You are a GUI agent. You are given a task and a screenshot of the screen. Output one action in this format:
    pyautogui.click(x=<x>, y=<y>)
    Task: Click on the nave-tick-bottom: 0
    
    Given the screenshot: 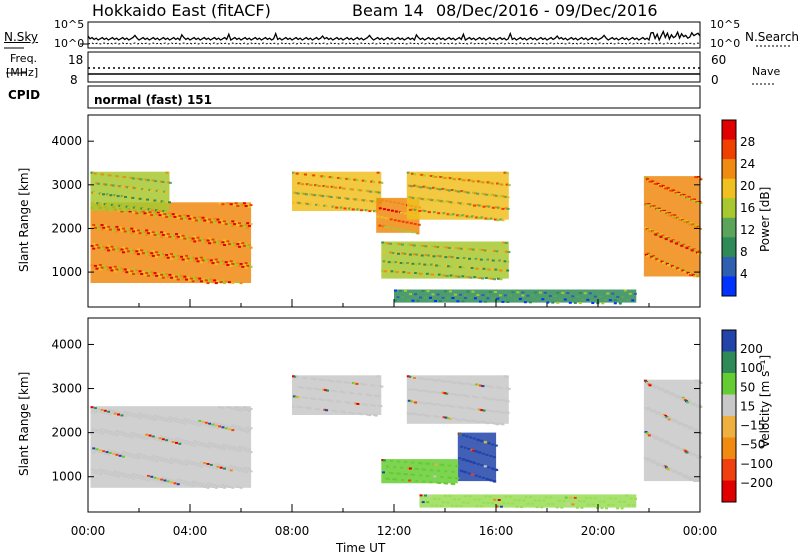 What is the action you would take?
    pyautogui.click(x=715, y=80)
    